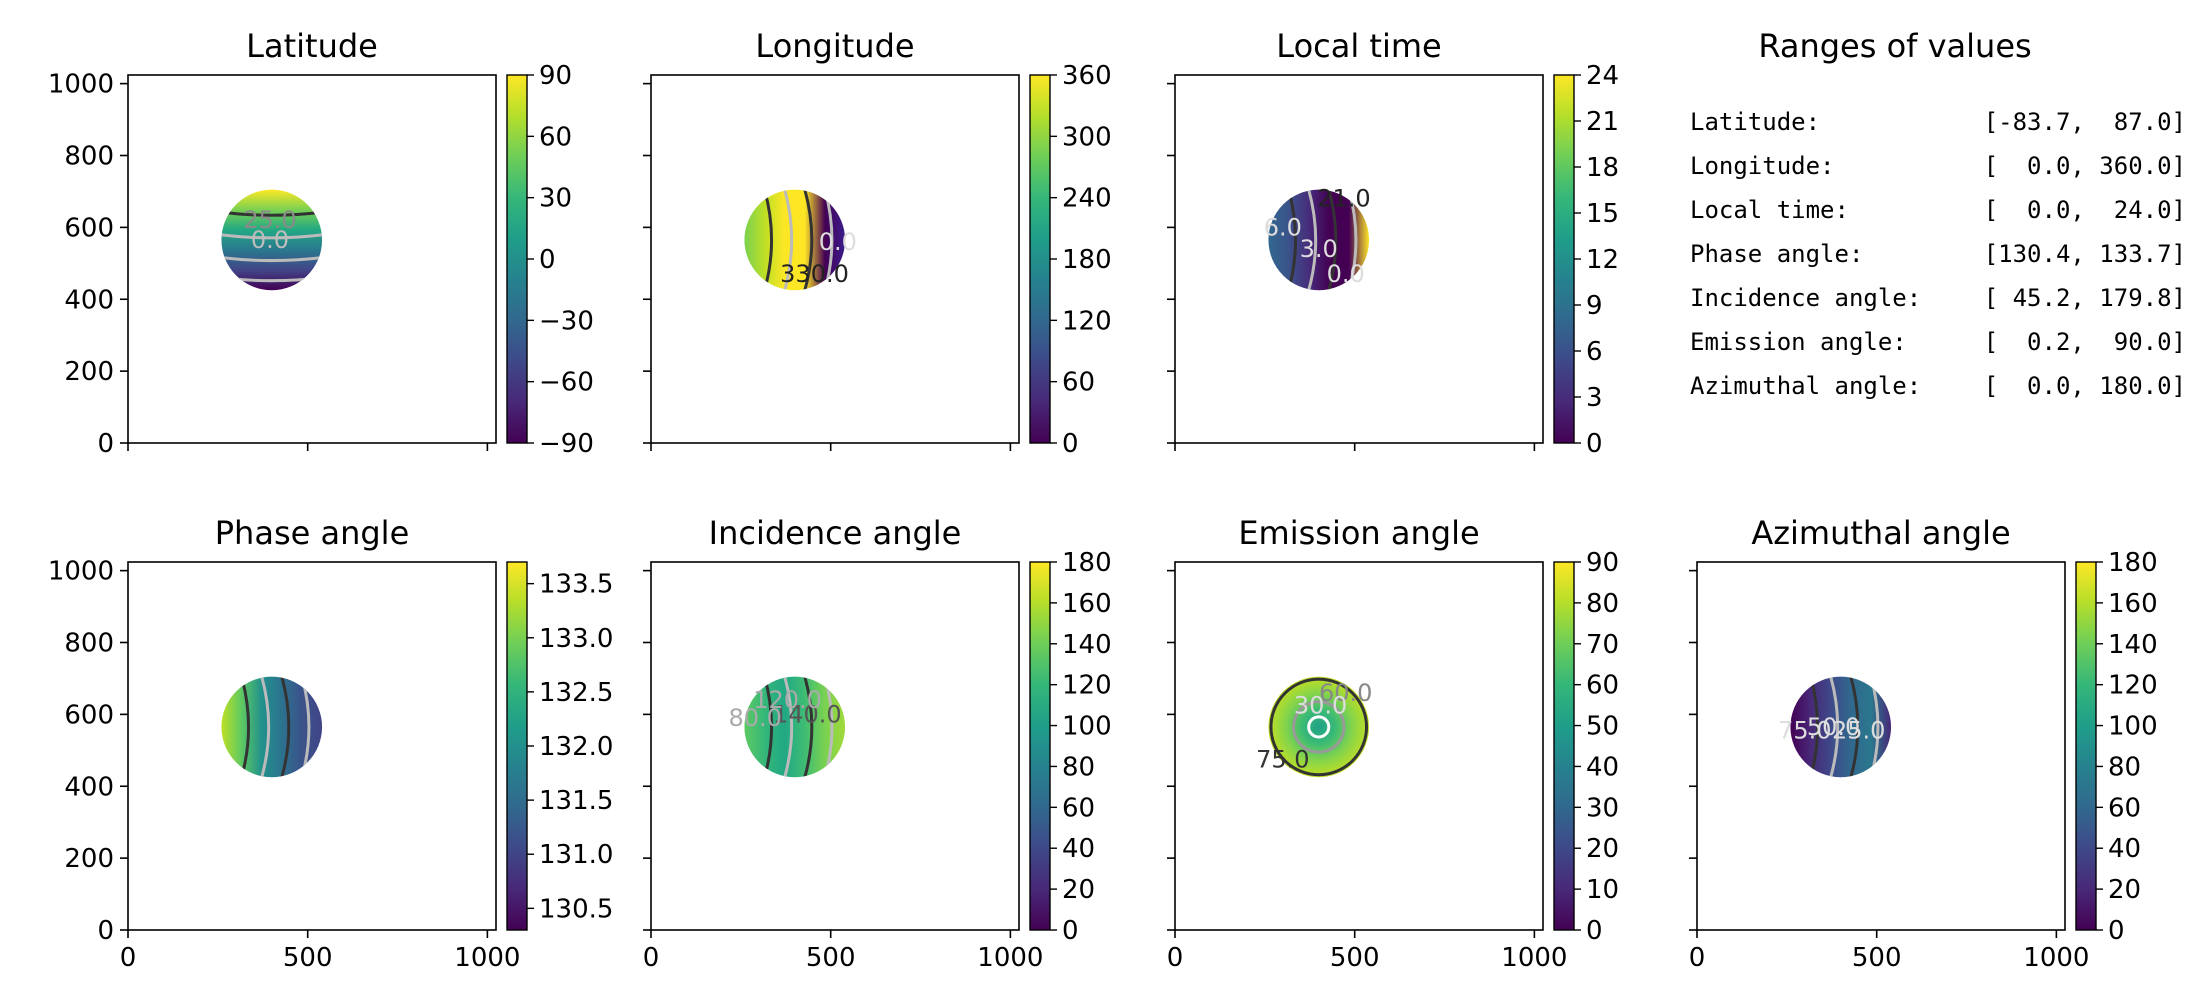 The width and height of the screenshot is (2200, 1000). What do you see at coordinates (2133, 727) in the screenshot?
I see `colorbar-tick-label: 100` at bounding box center [2133, 727].